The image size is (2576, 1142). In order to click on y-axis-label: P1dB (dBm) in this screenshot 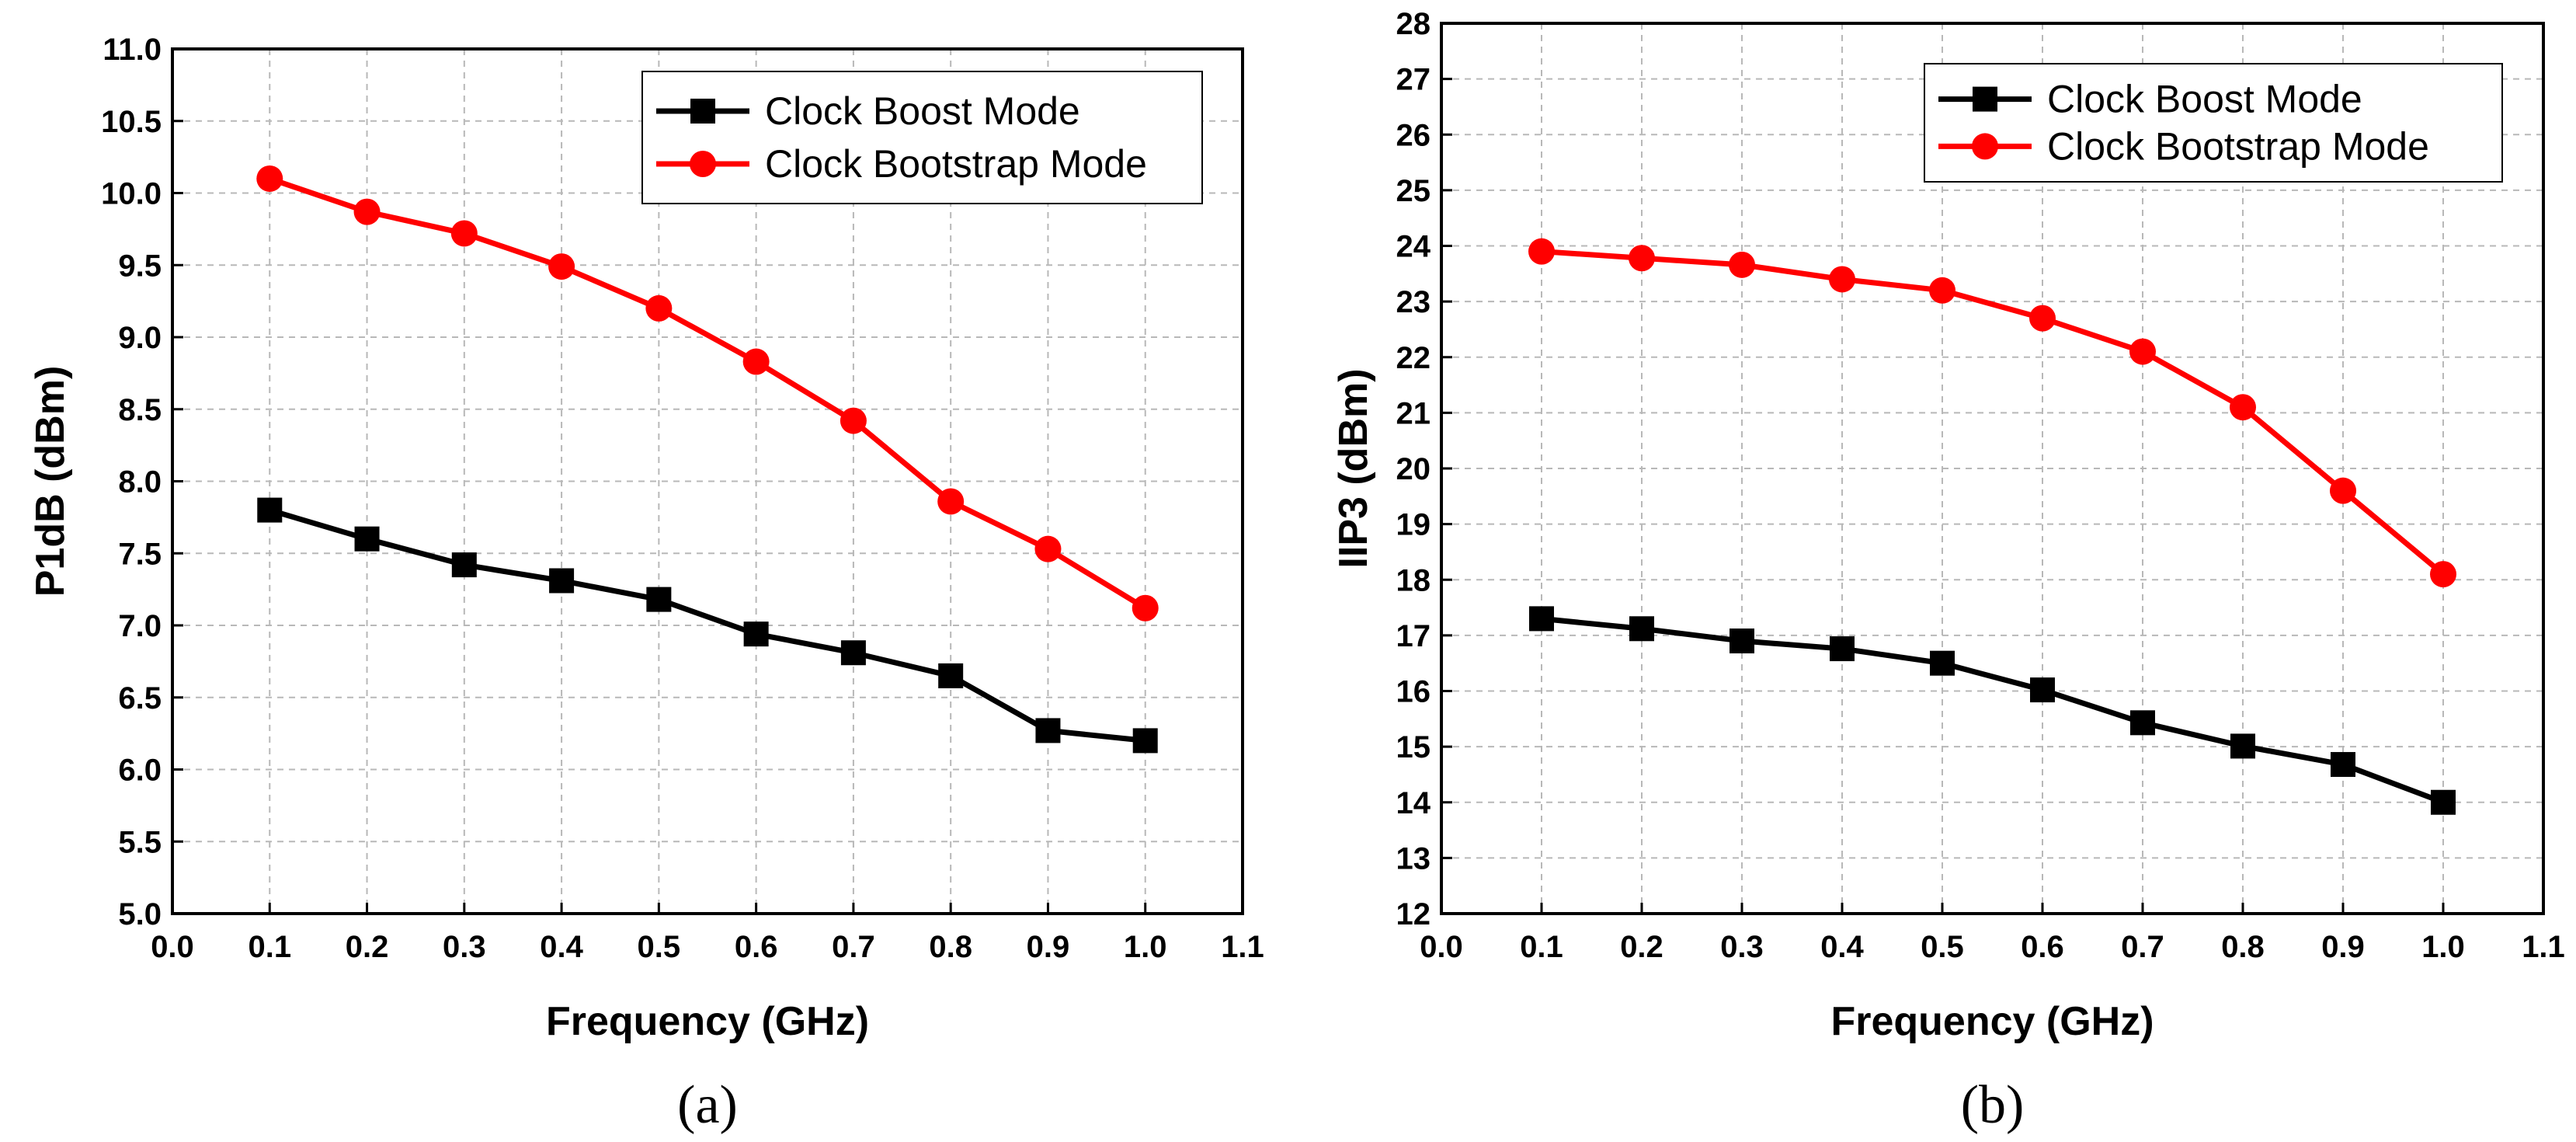, I will do `click(51, 481)`.